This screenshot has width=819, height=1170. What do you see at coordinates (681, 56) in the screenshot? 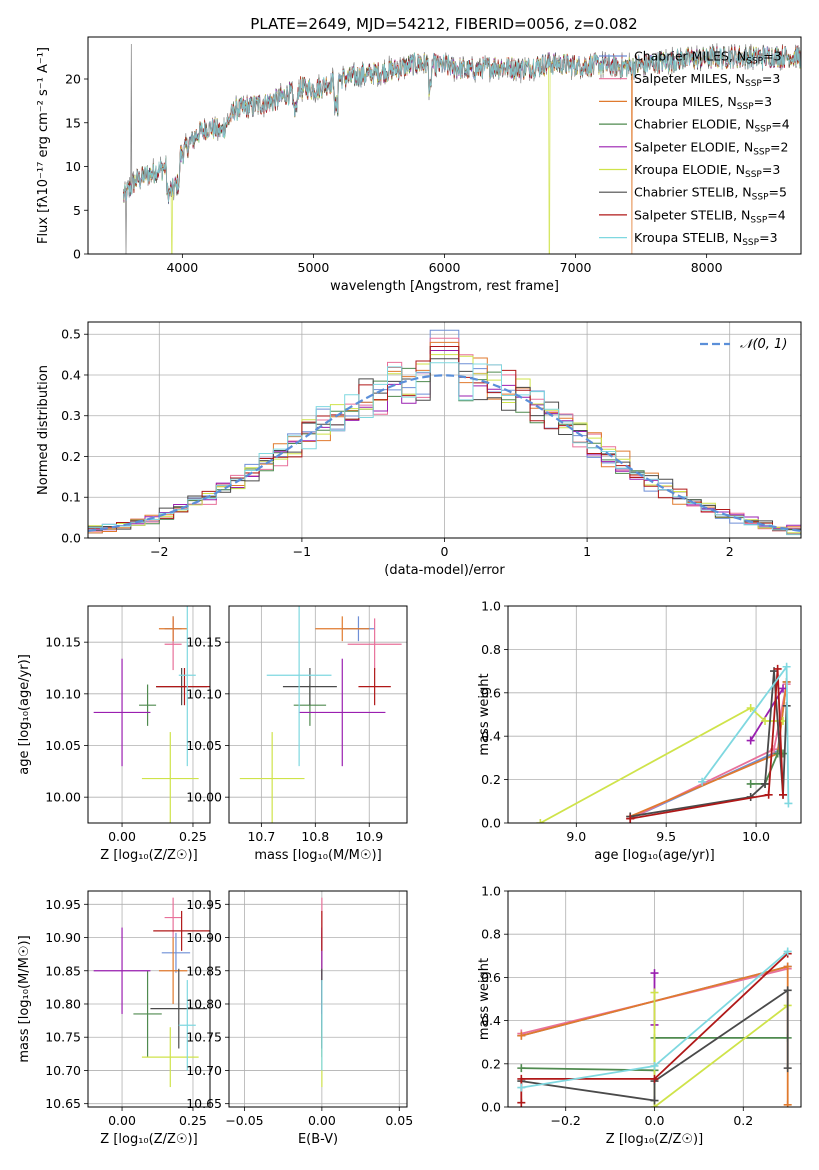
I see `legend-series-name: Chabrier MILES` at bounding box center [681, 56].